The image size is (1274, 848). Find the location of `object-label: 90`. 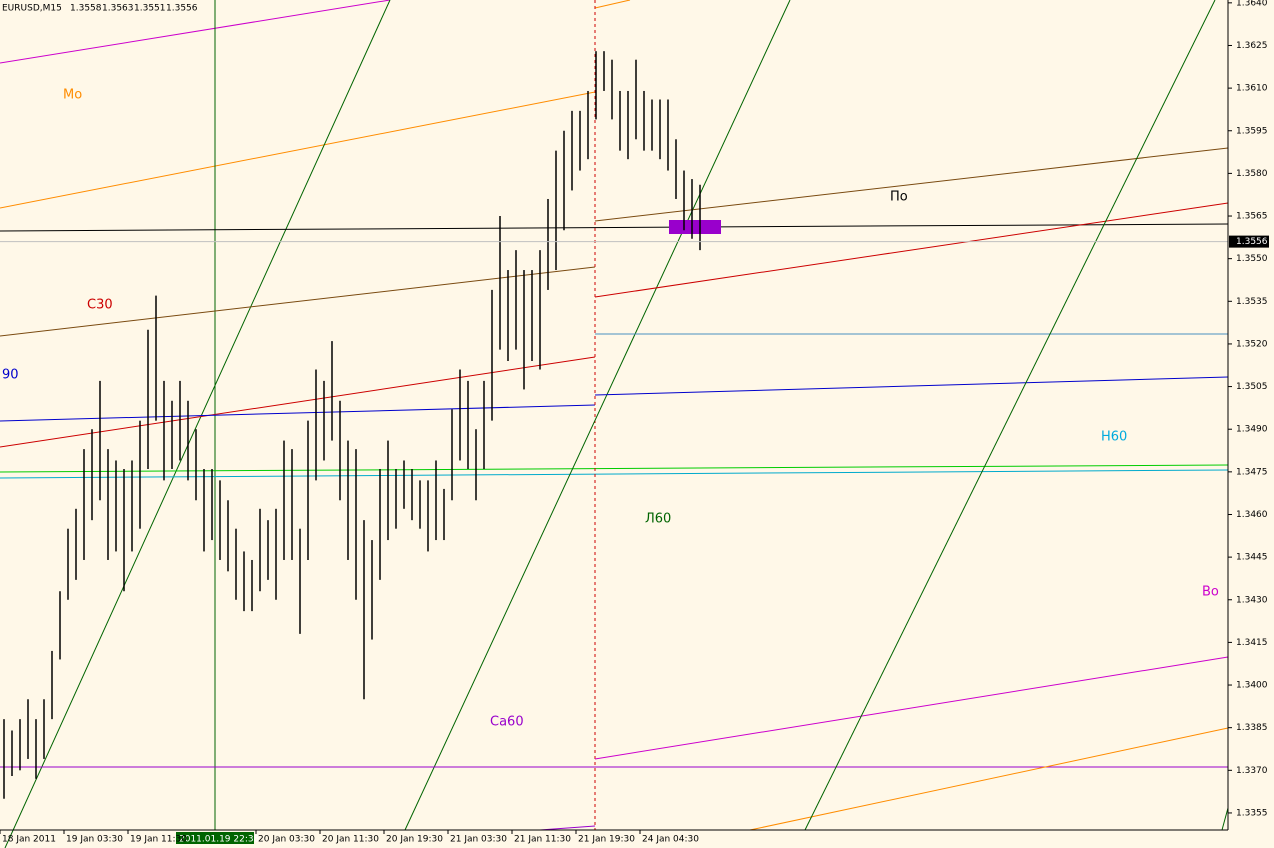

object-label: 90 is located at coordinates (10, 375).